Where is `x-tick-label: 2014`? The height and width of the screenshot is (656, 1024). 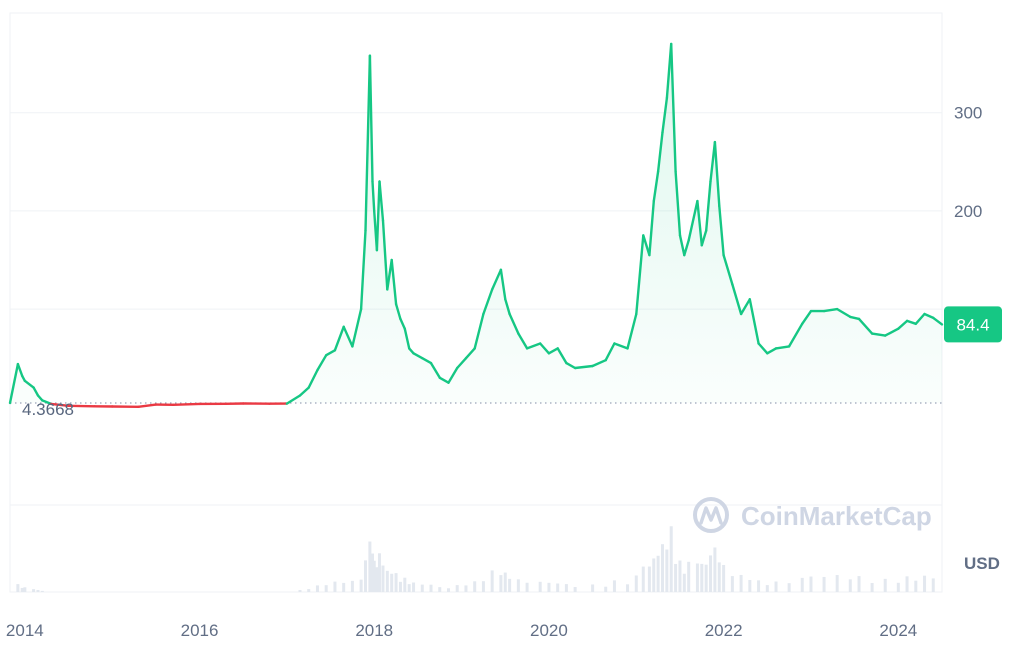
x-tick-label: 2014 is located at coordinates (25, 630).